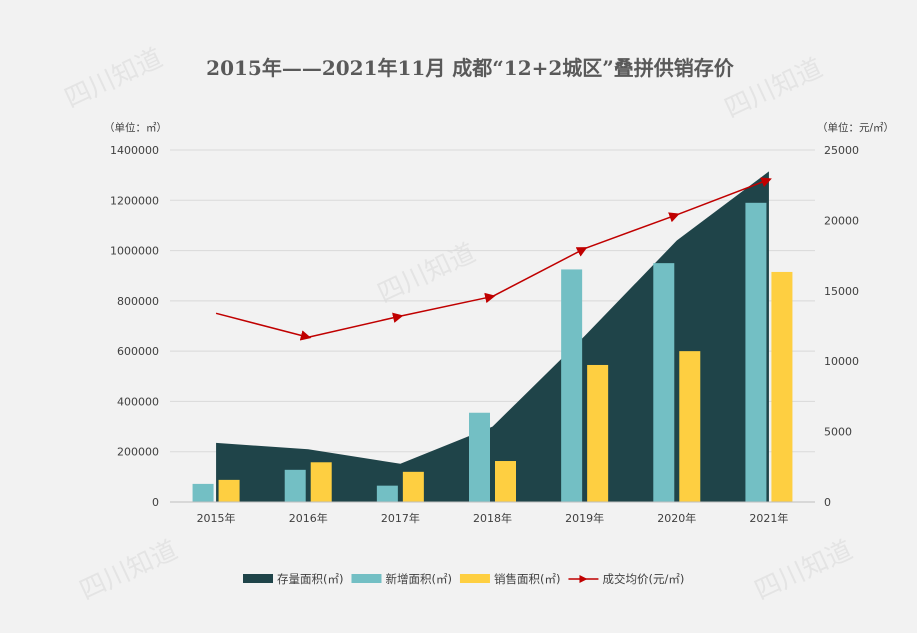 This screenshot has width=917, height=633. I want to click on left-tick-label: 1000000, so click(134, 251).